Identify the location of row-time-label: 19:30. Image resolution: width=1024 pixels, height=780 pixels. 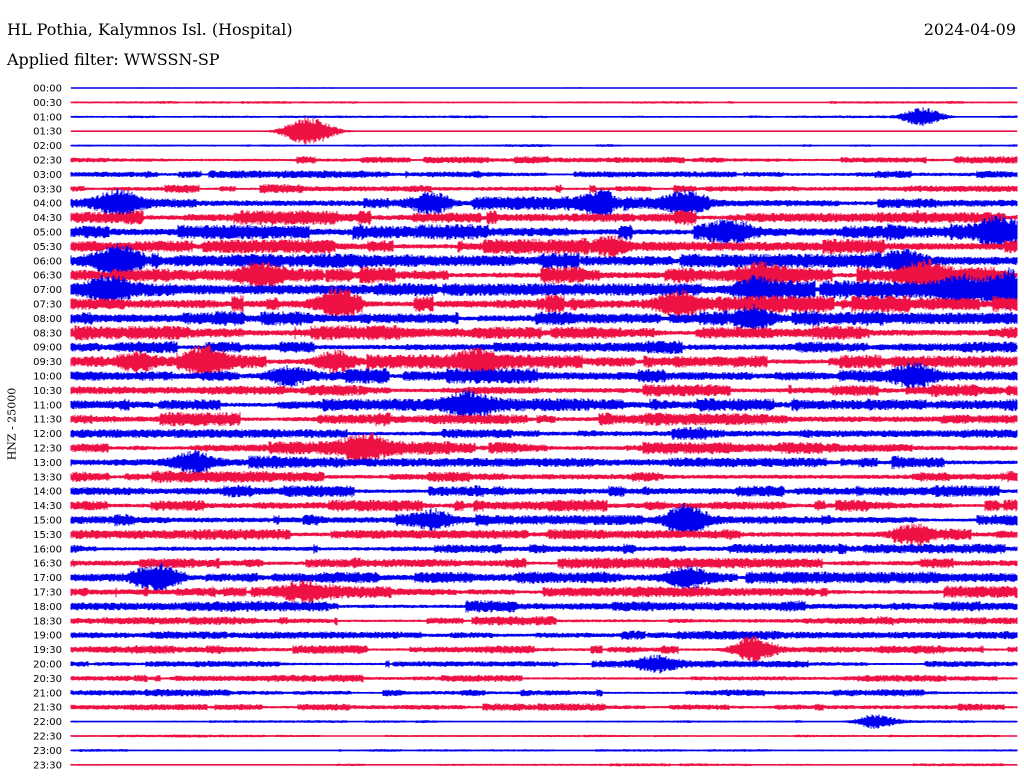
(47, 650).